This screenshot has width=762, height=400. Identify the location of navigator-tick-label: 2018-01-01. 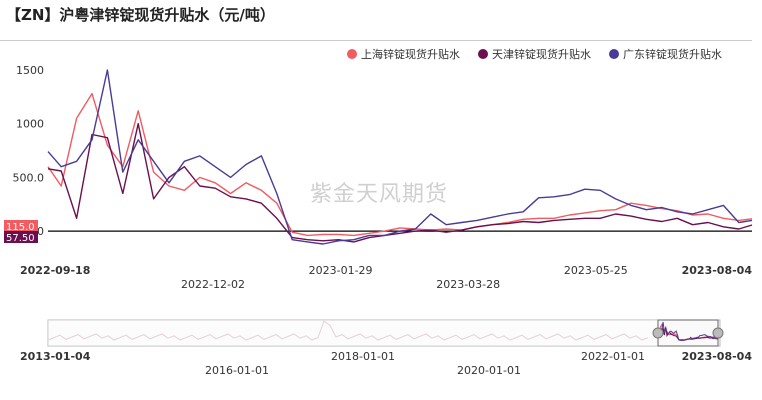
(363, 356).